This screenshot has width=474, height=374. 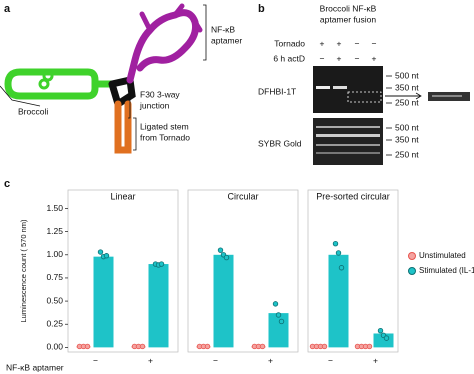 I want to click on label: aptamer, so click(x=226, y=40).